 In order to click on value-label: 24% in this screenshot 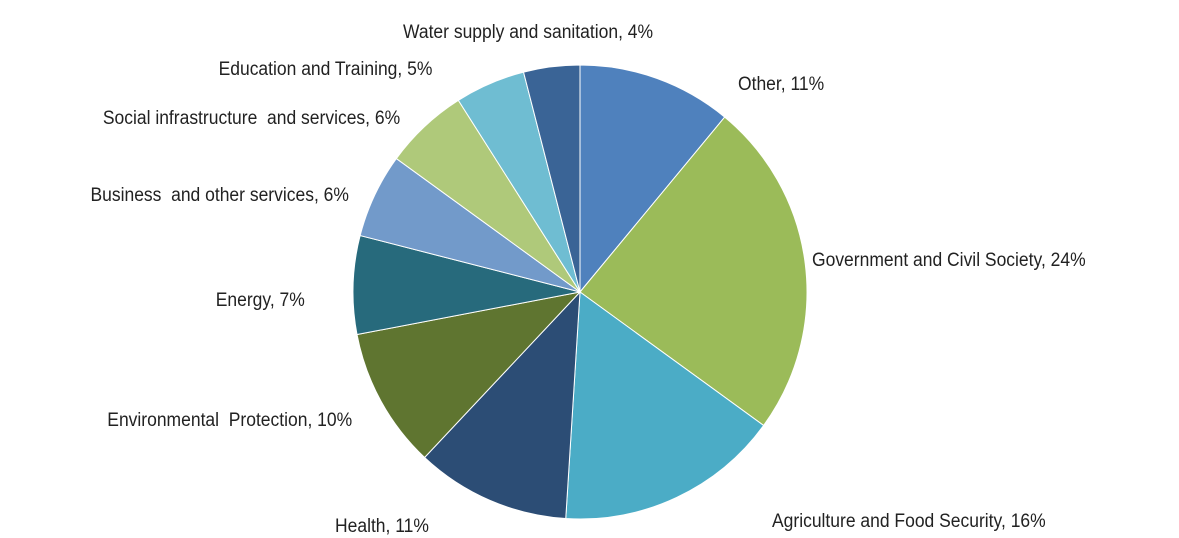, I will do `click(1068, 260)`.